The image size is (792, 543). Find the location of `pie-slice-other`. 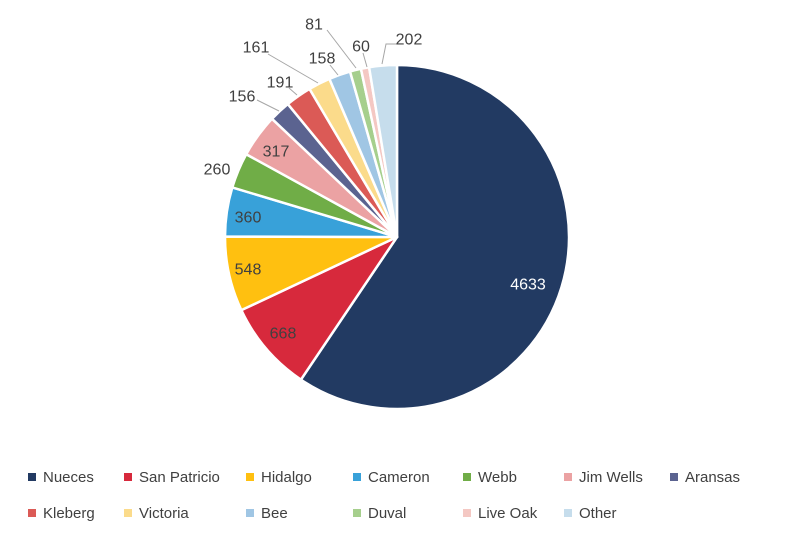

pie-slice-other is located at coordinates (383, 151).